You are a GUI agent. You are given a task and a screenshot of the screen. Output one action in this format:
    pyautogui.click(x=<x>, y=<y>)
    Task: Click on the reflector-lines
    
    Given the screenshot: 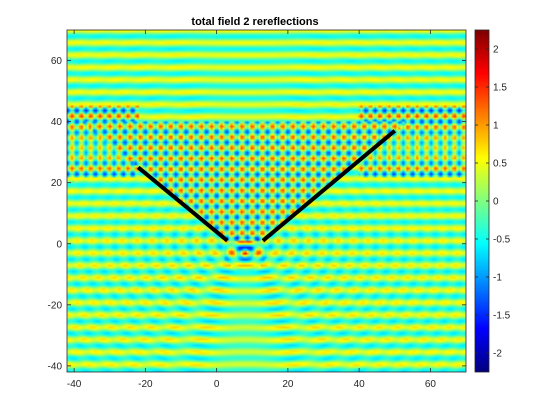 What is the action you would take?
    pyautogui.click(x=266, y=186)
    